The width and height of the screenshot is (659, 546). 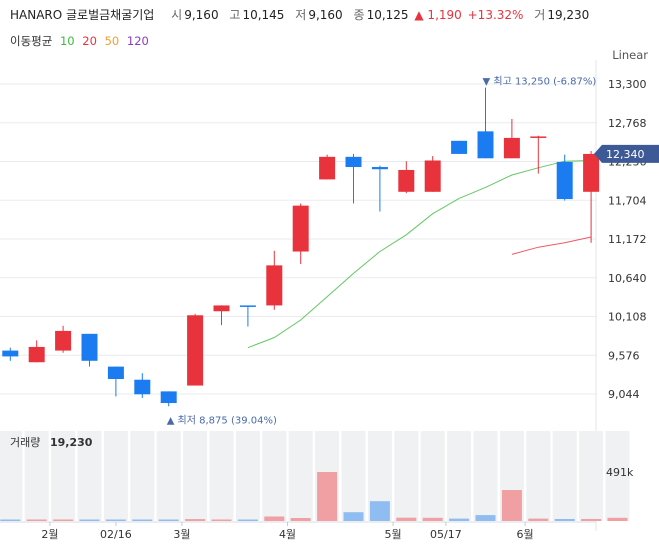 What do you see at coordinates (325, 15) in the screenshot?
I see `low-value: 9,160` at bounding box center [325, 15].